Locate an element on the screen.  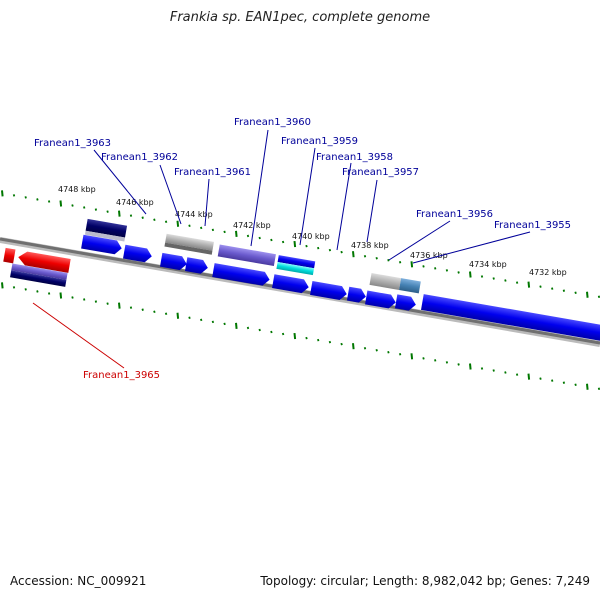
gene-label-3961: Franean1_3961 is located at coordinates (212, 172).